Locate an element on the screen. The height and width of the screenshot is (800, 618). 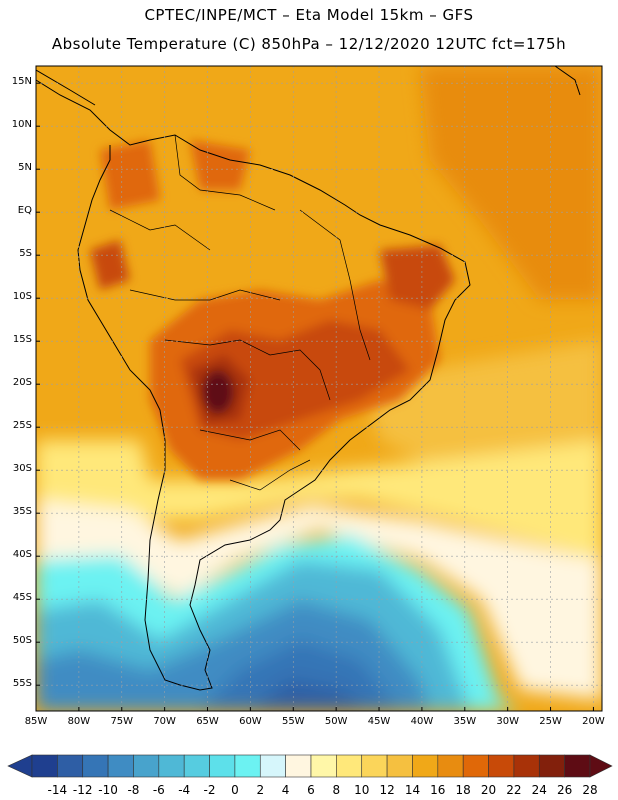
lon-label: 20W is located at coordinates (593, 721).